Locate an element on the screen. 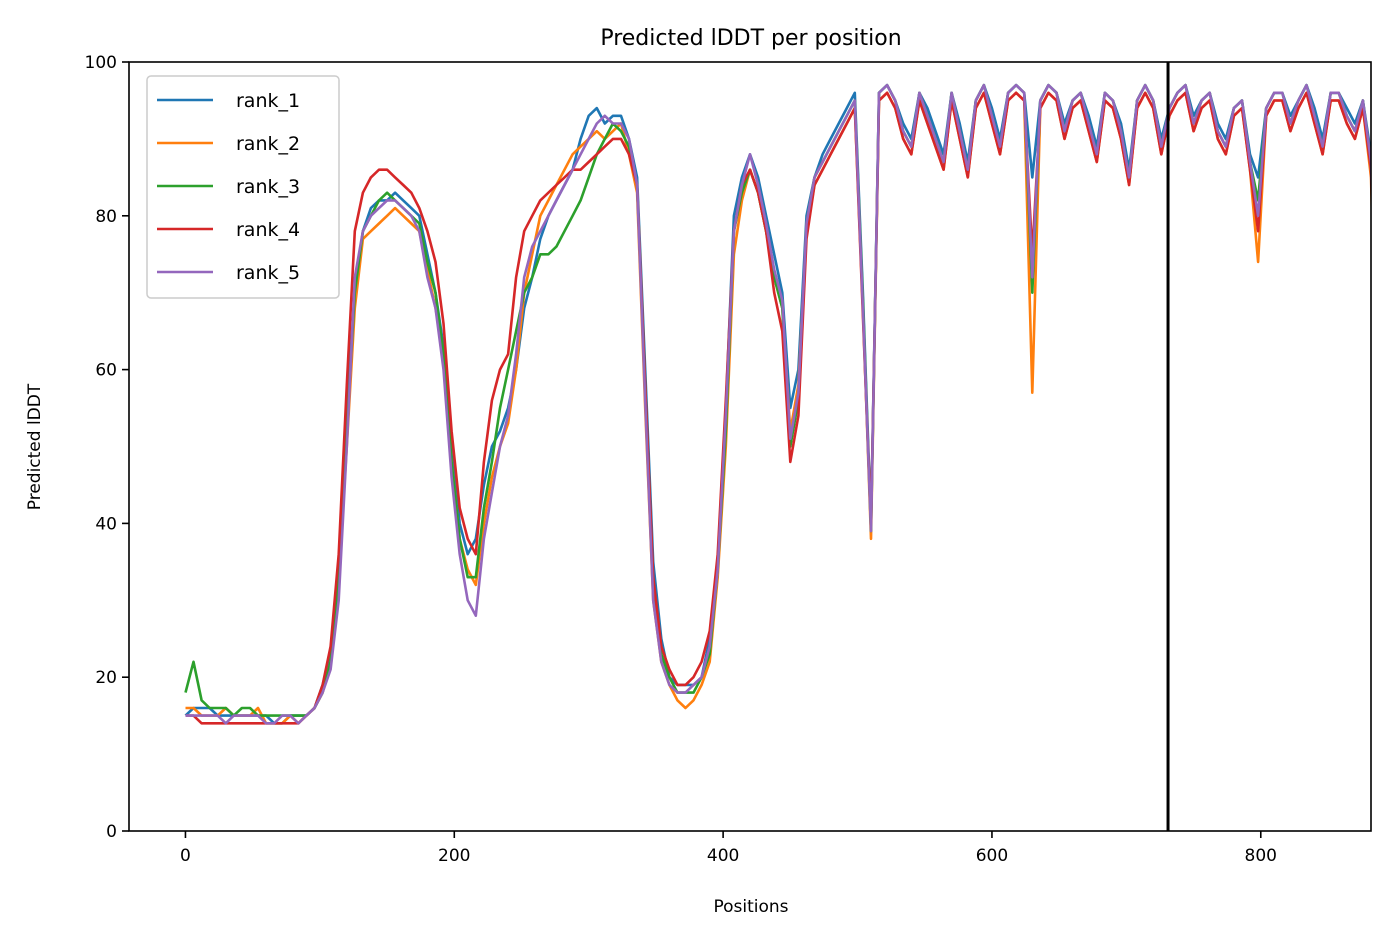 This screenshot has height=939, width=1391. legend-box is located at coordinates (243, 187).